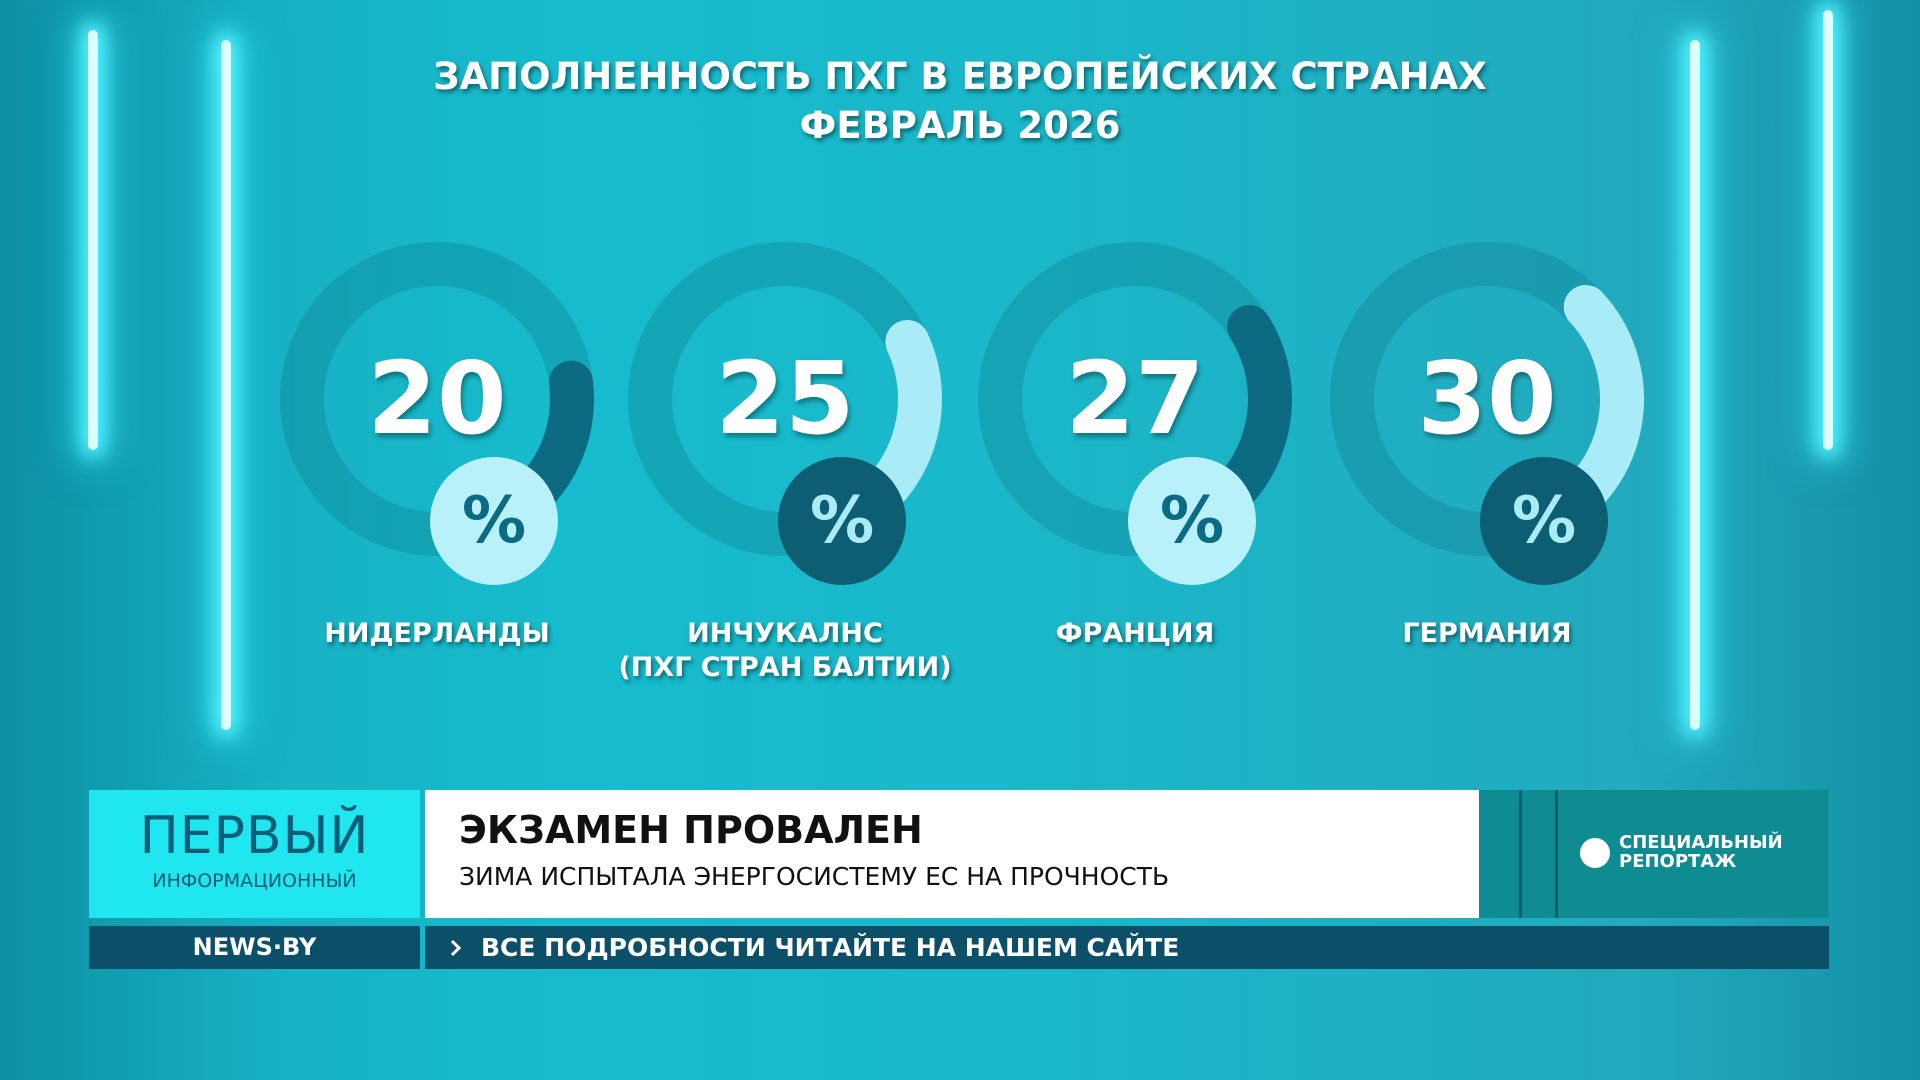 Image resolution: width=1920 pixels, height=1080 pixels. I want to click on logo-box: ПЕРВЫЙ ИНФОРМАЦИОННЫЙ, so click(254, 854).